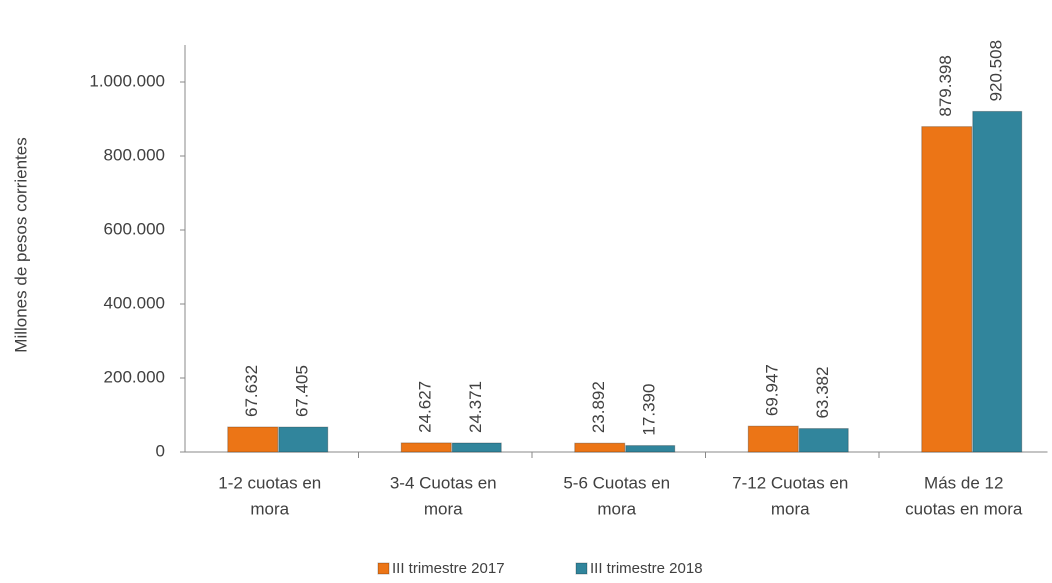  What do you see at coordinates (134, 376) in the screenshot?
I see `y-tick-label: 200.000` at bounding box center [134, 376].